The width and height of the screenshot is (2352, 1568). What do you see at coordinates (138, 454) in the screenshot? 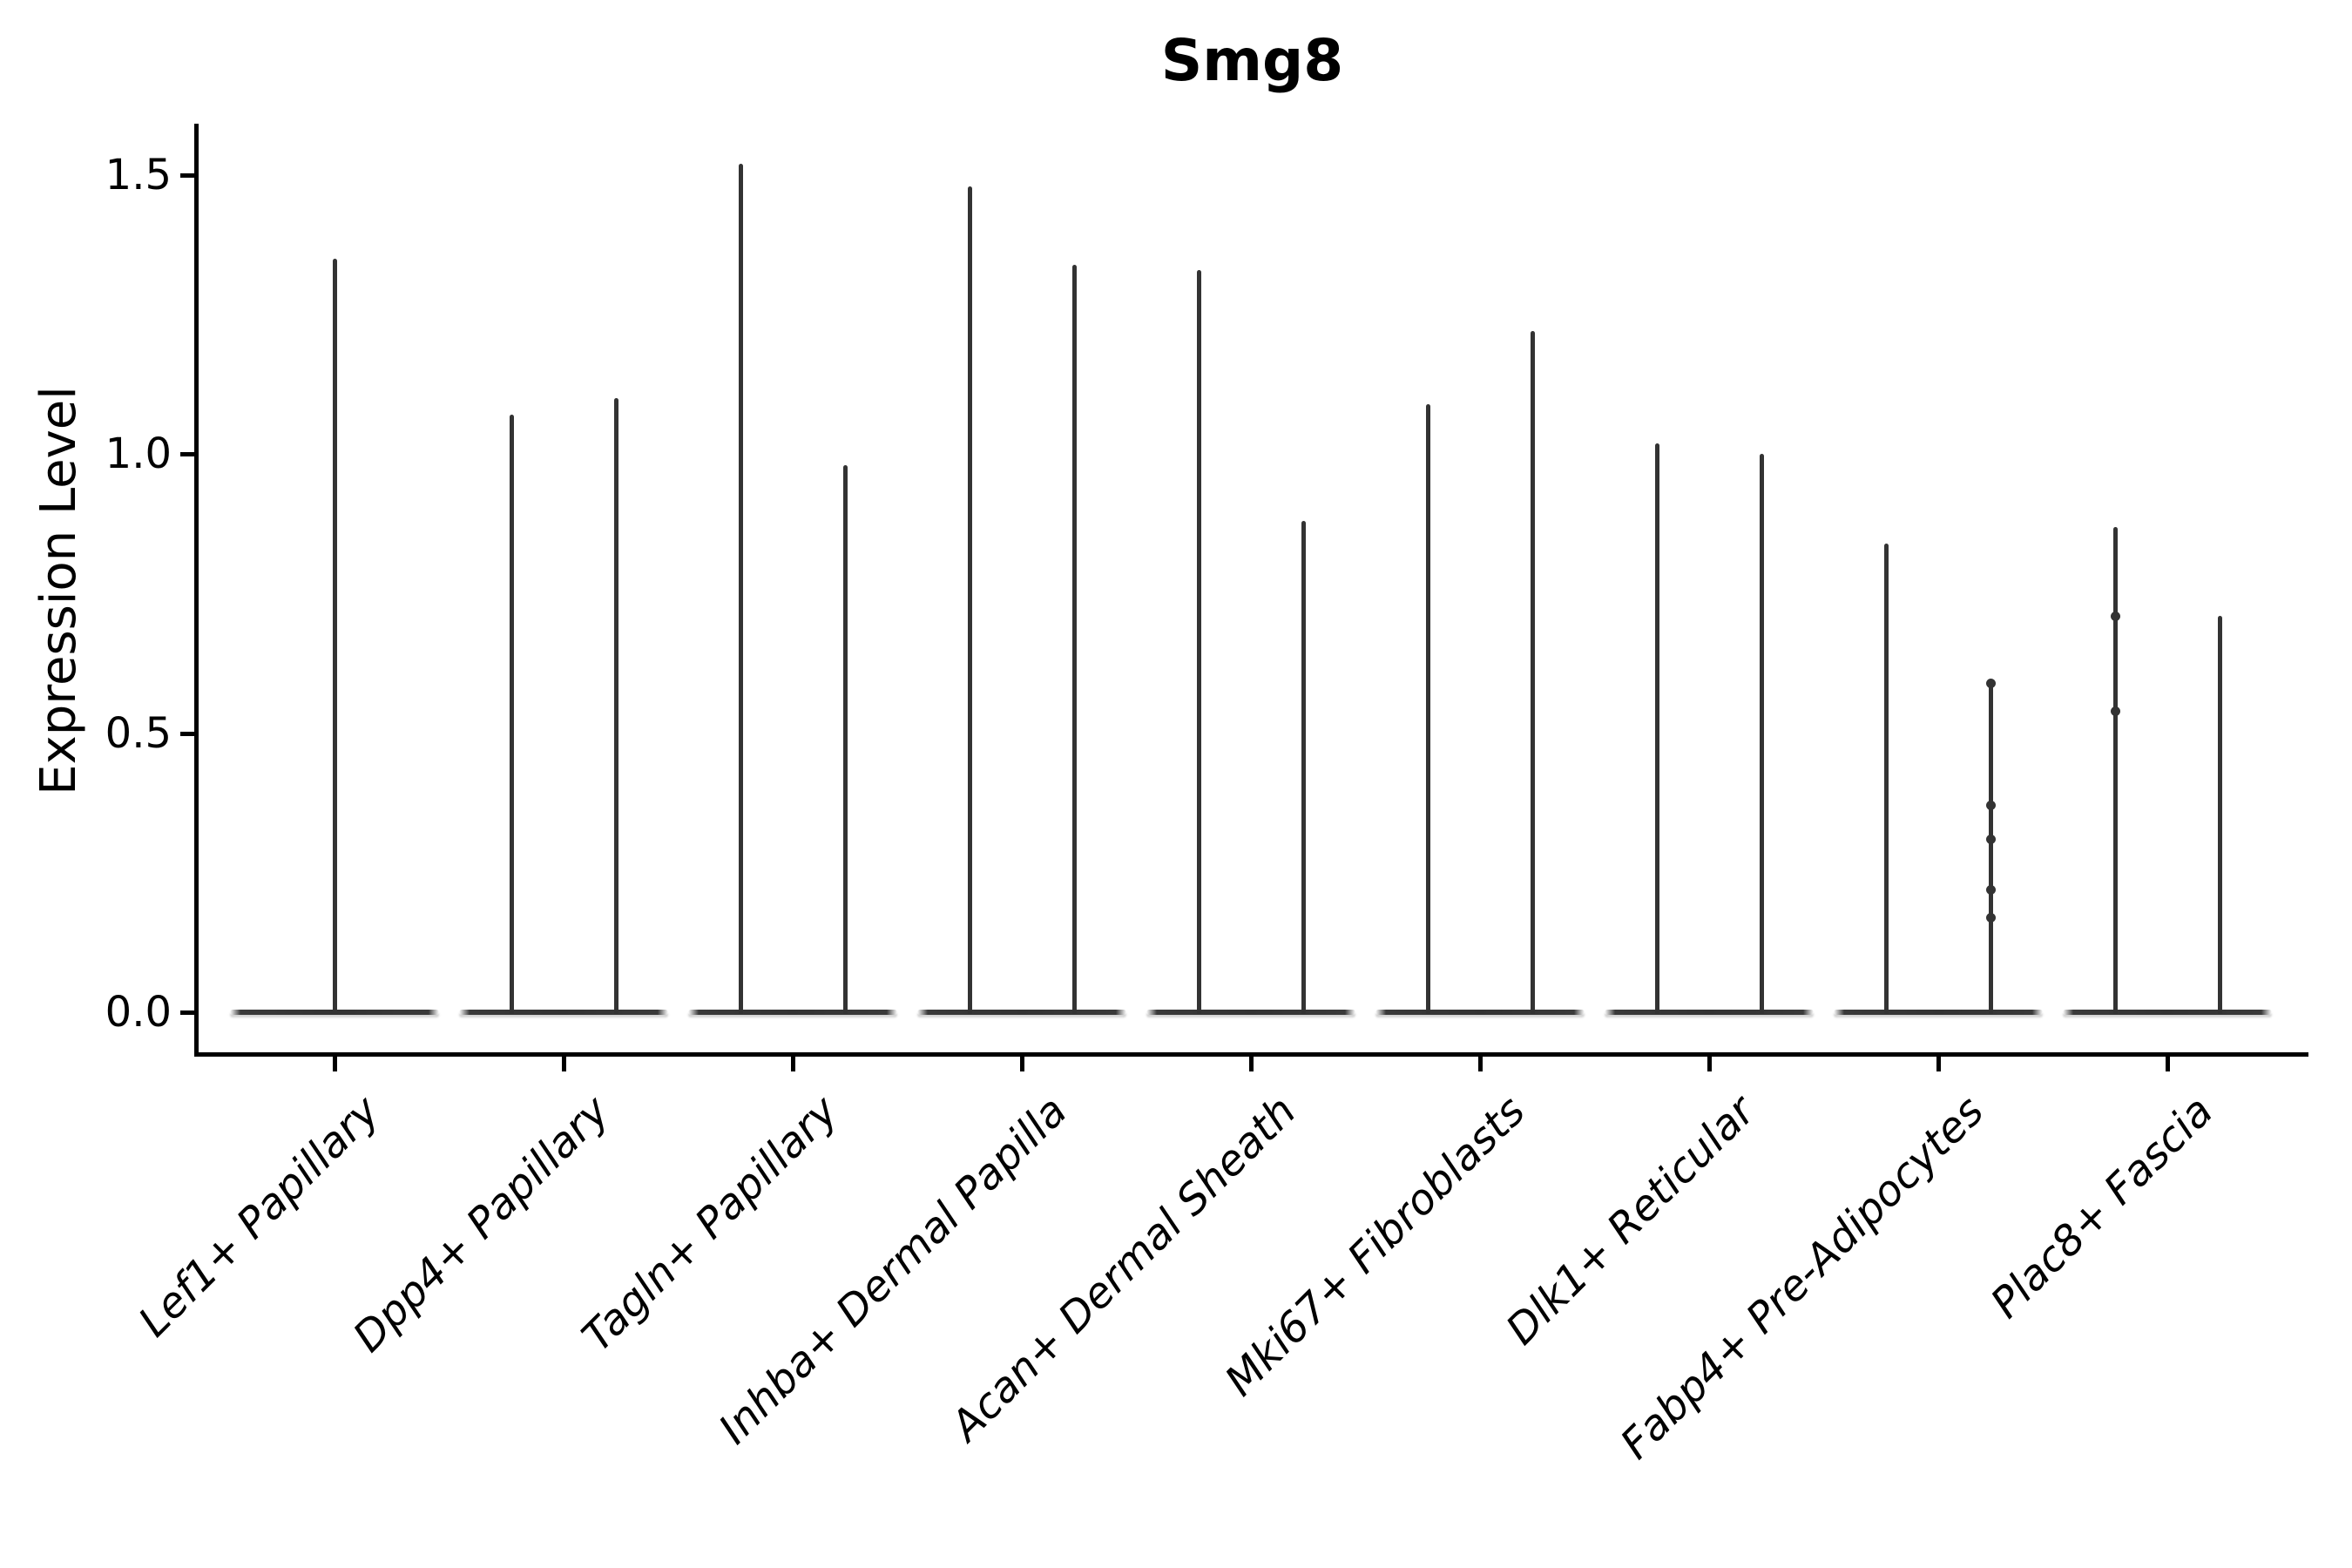
I see `y-tick-label: 1.0` at bounding box center [138, 454].